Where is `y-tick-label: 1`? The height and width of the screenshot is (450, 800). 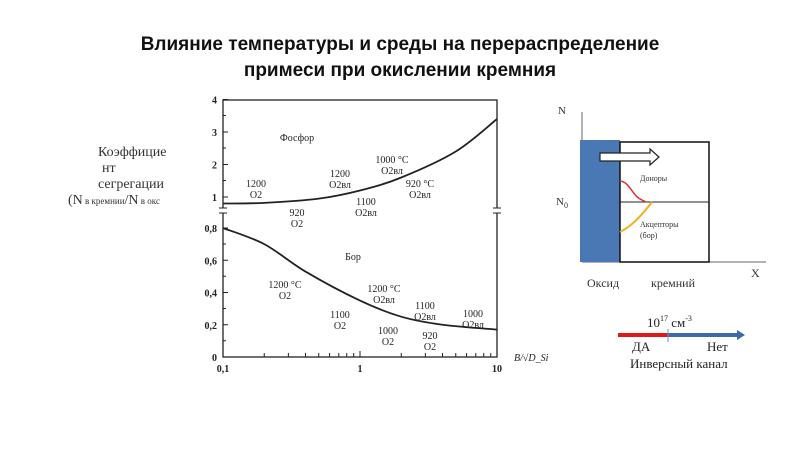
y-tick-label: 1 is located at coordinates (214, 198).